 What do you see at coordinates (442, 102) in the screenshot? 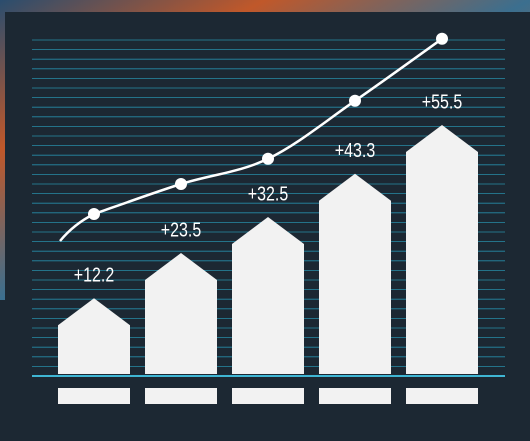
I see `value-label: +55.5` at bounding box center [442, 102].